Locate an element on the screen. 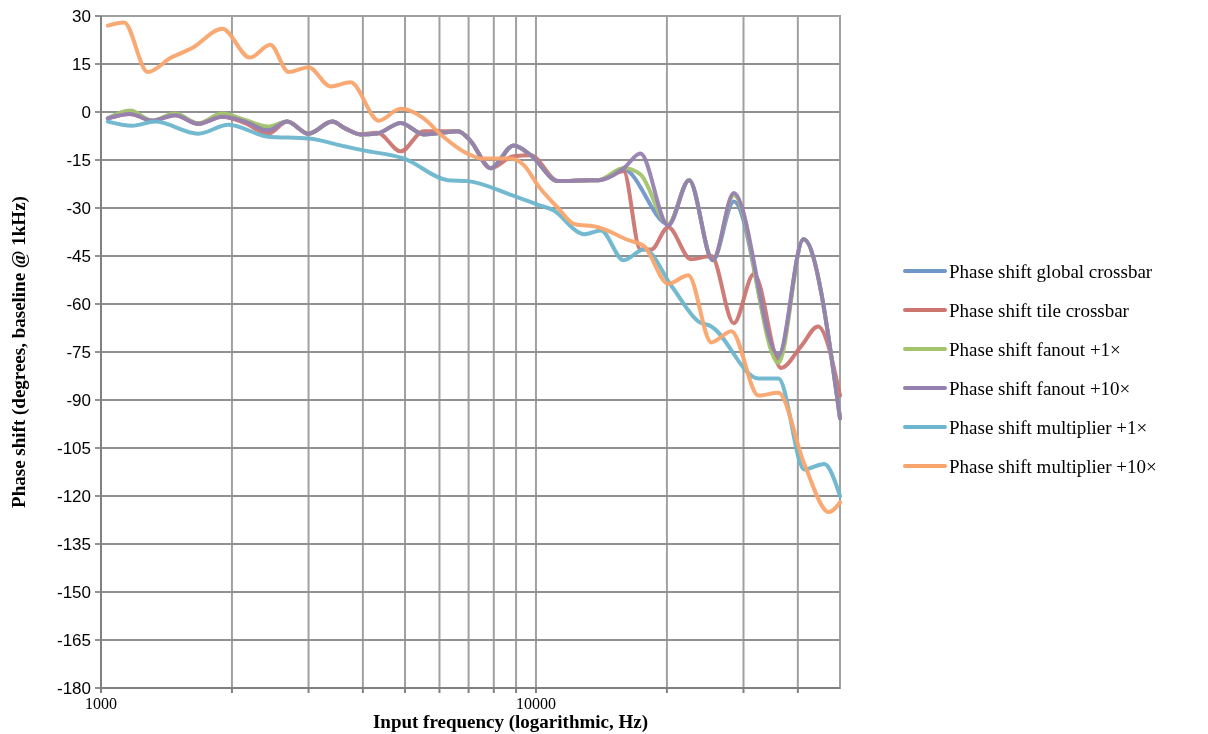 This screenshot has width=1208, height=734. legend-label: Phase shift global crossbar is located at coordinates (1051, 271).